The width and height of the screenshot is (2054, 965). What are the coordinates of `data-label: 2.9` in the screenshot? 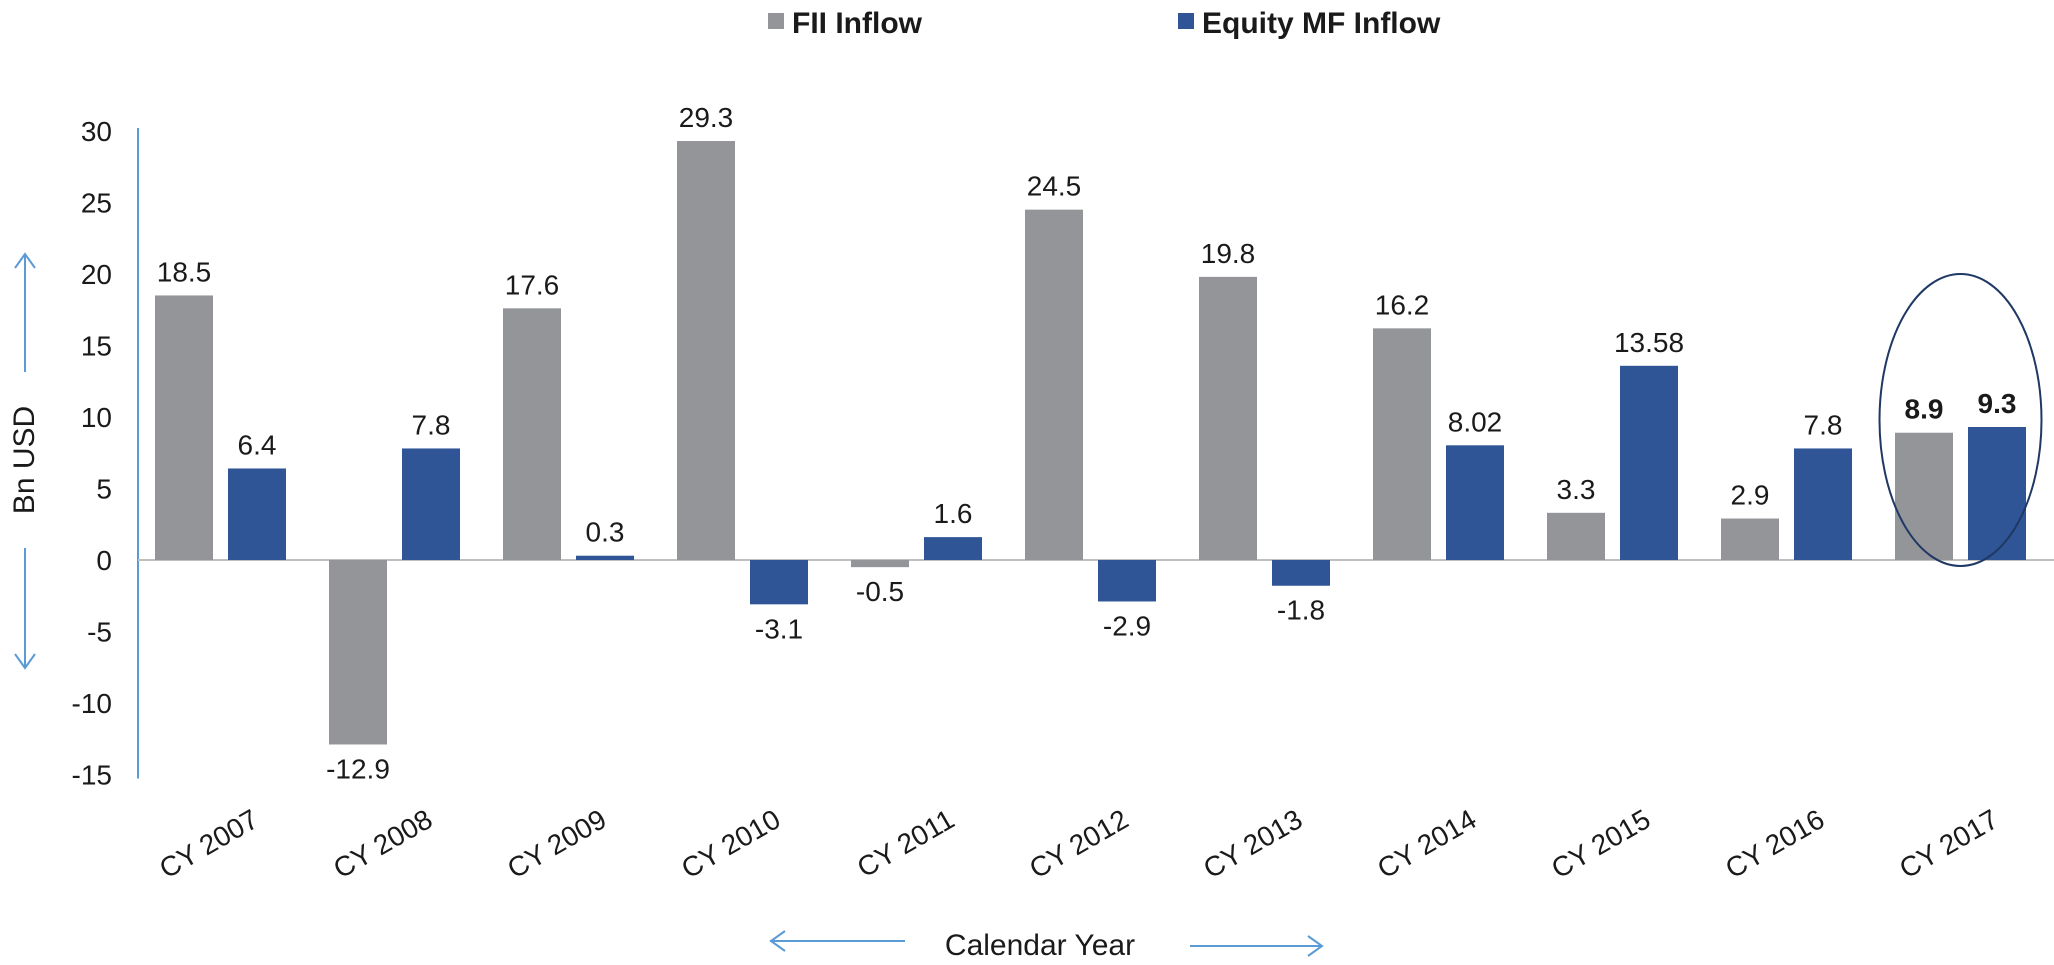 It's located at (1750, 495).